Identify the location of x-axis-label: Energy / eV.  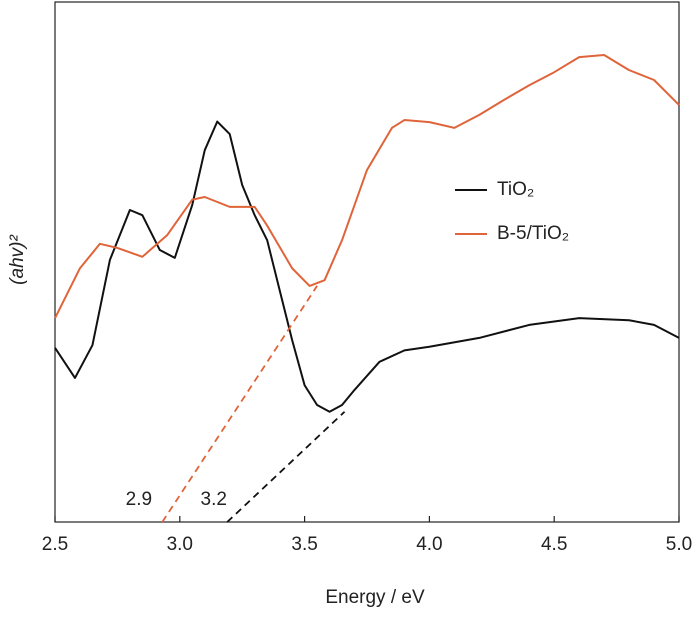
(375, 597).